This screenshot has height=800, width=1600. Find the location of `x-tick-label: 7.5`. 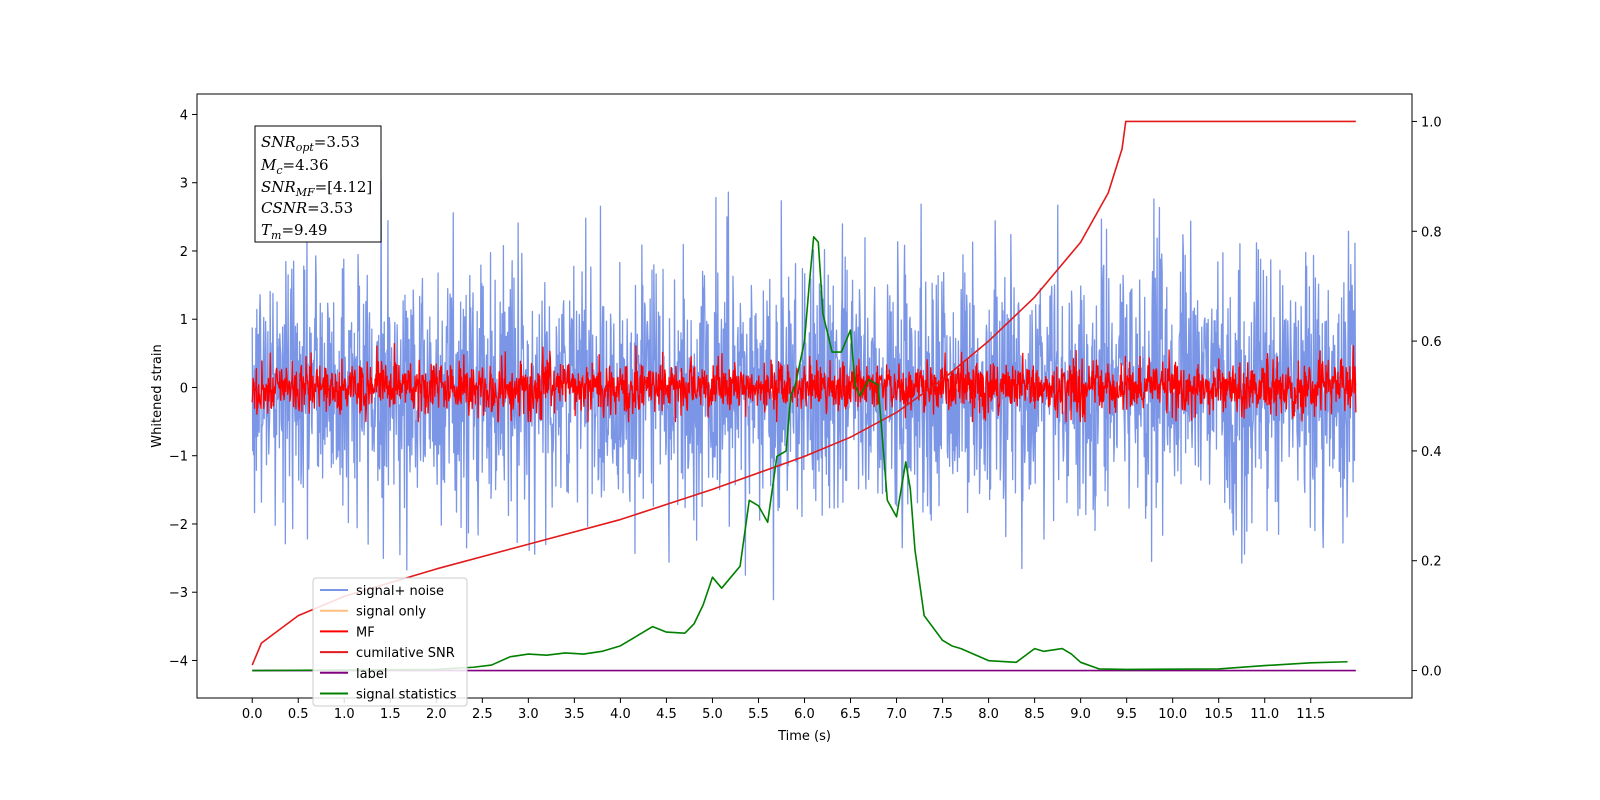

x-tick-label: 7.5 is located at coordinates (942, 714).